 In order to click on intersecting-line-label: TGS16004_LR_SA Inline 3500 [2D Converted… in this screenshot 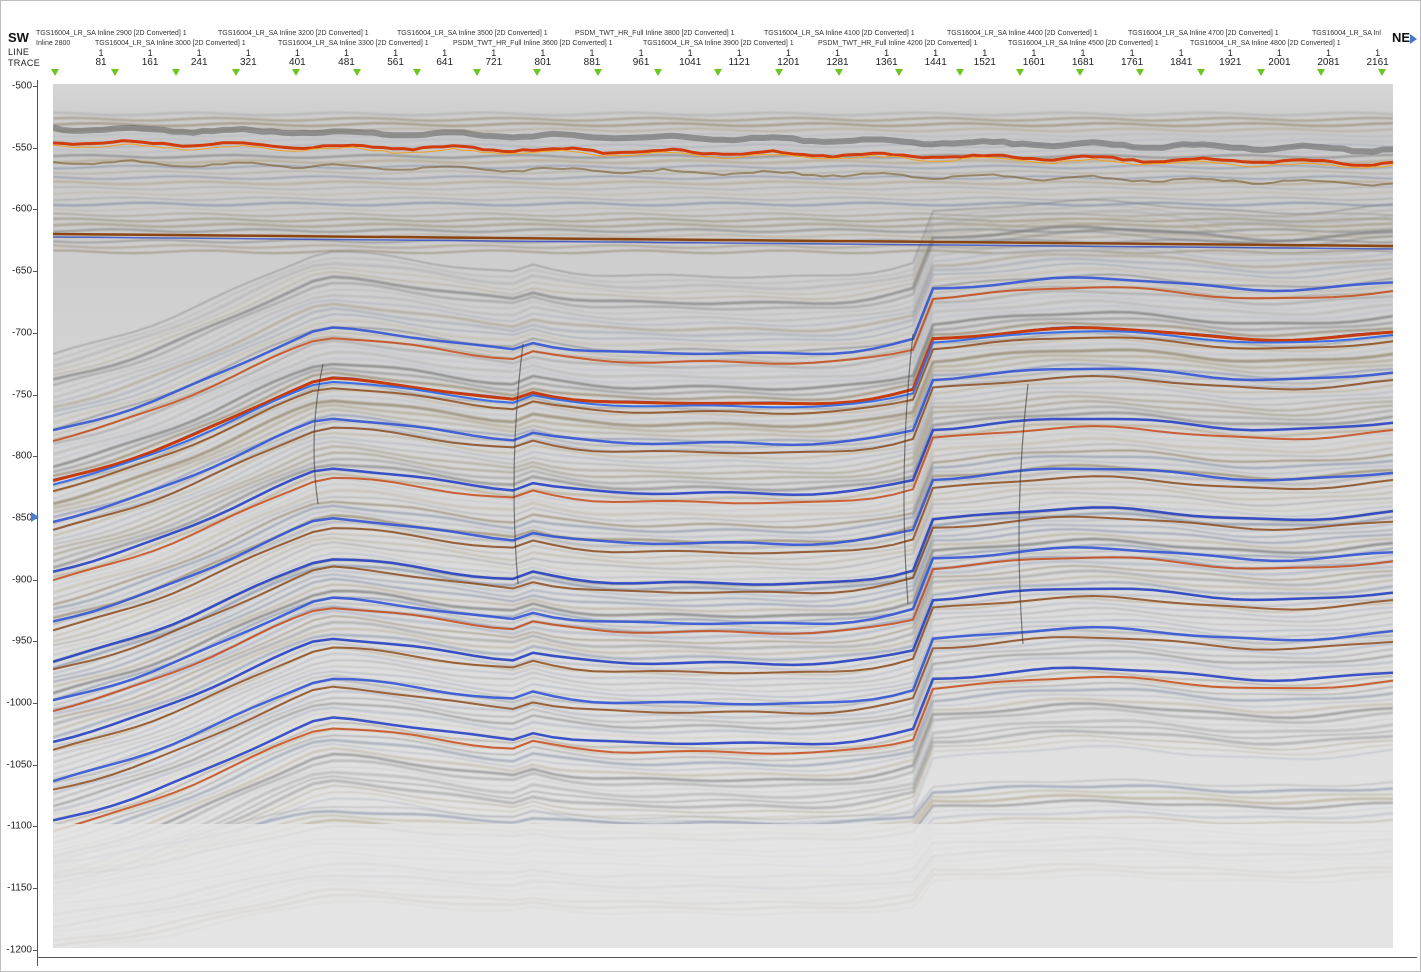, I will do `click(472, 33)`.